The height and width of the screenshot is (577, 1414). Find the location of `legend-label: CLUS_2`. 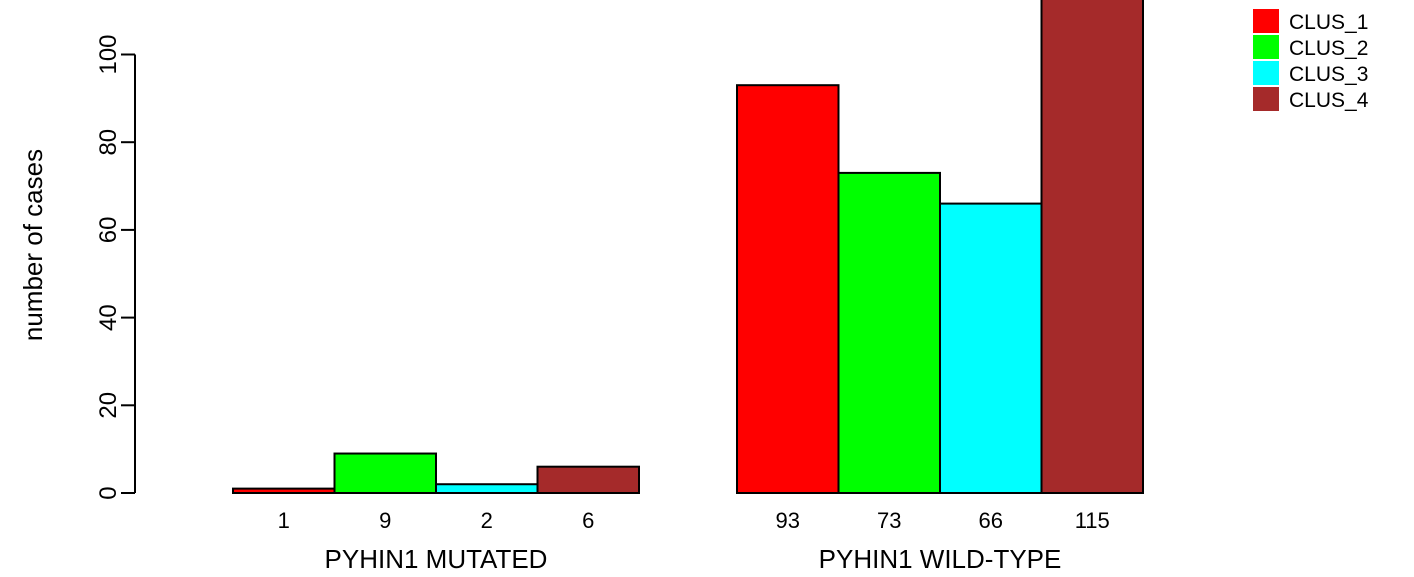

legend-label: CLUS_2 is located at coordinates (1328, 48).